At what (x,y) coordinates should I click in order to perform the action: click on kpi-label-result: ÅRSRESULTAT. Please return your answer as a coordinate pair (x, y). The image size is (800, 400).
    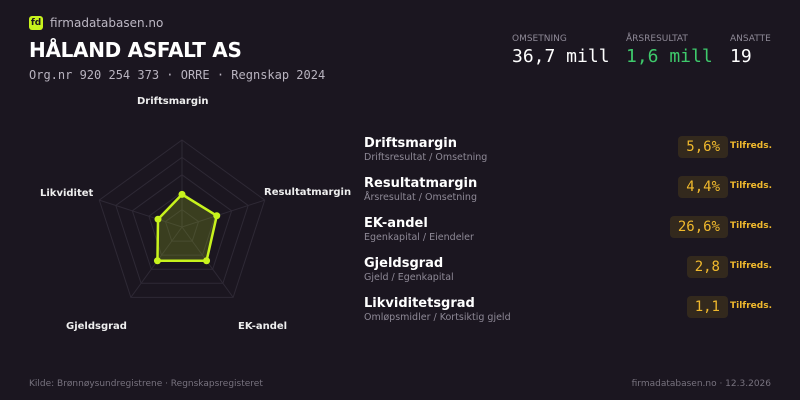
    Looking at the image, I should click on (657, 39).